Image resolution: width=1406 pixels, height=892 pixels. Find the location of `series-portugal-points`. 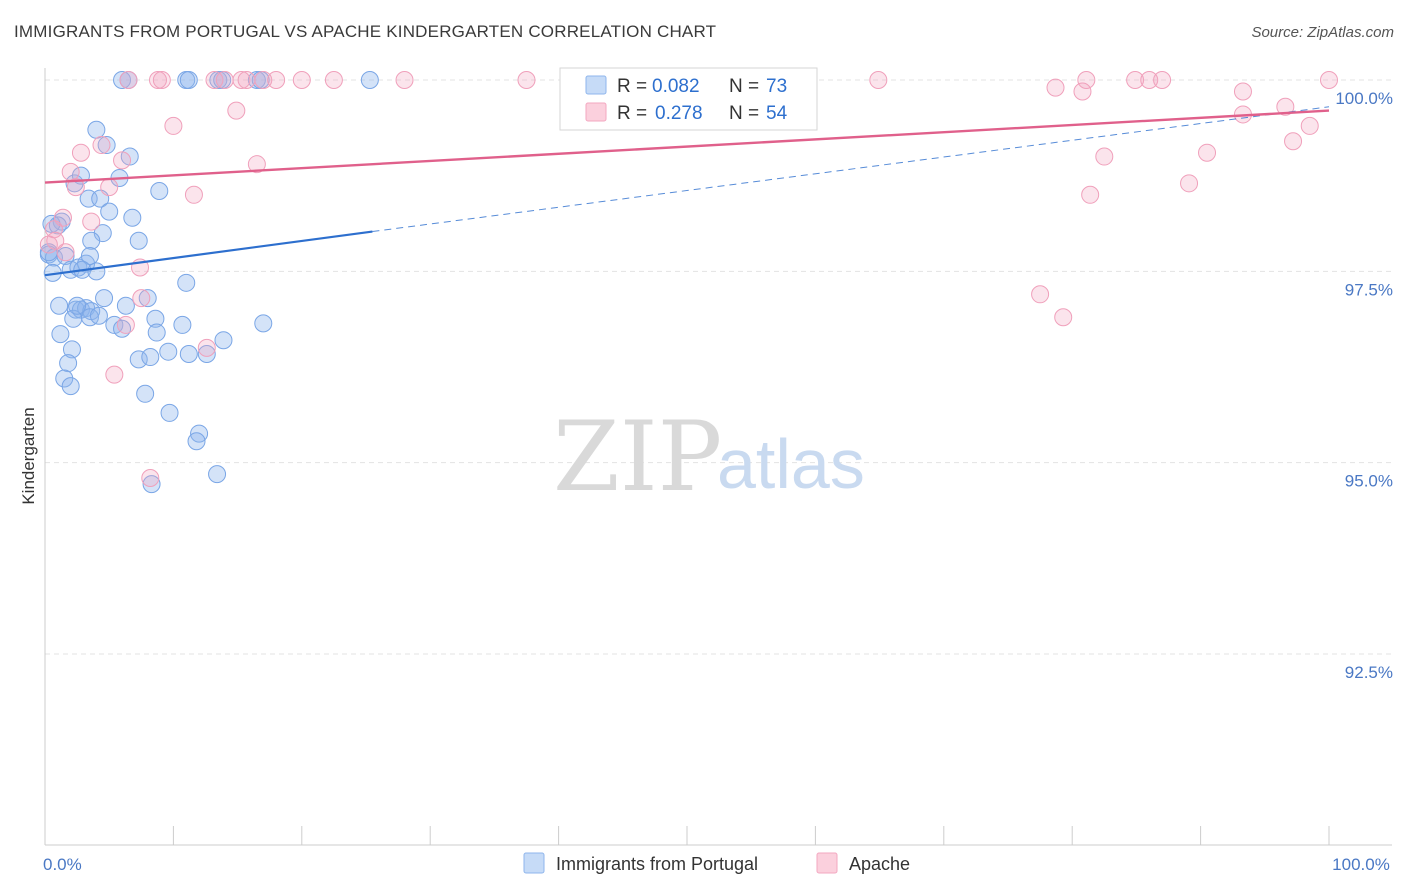

series-portugal-points is located at coordinates (209, 282).